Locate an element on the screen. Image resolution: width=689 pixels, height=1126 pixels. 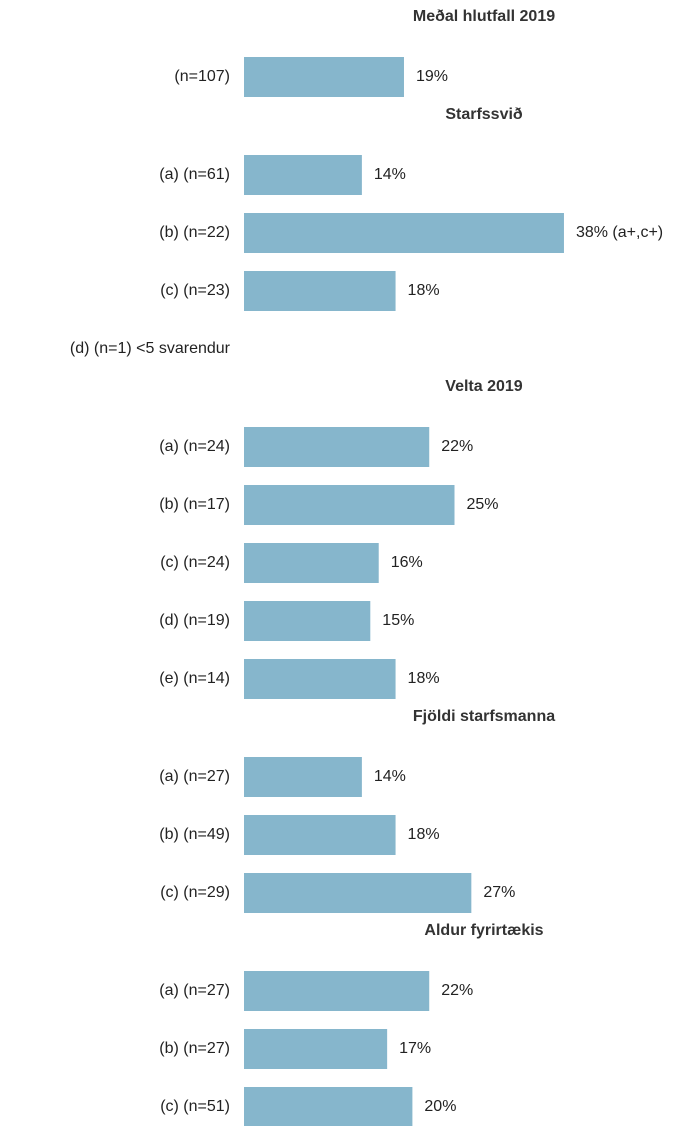
category-label: (b) (n=17) is located at coordinates (194, 504).